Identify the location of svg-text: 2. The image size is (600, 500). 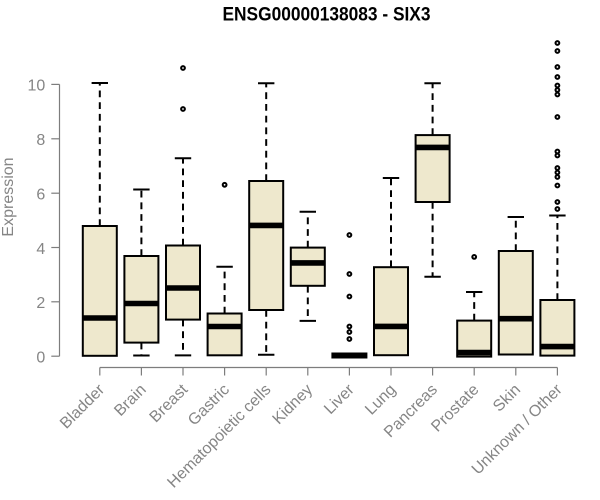
(40, 303).